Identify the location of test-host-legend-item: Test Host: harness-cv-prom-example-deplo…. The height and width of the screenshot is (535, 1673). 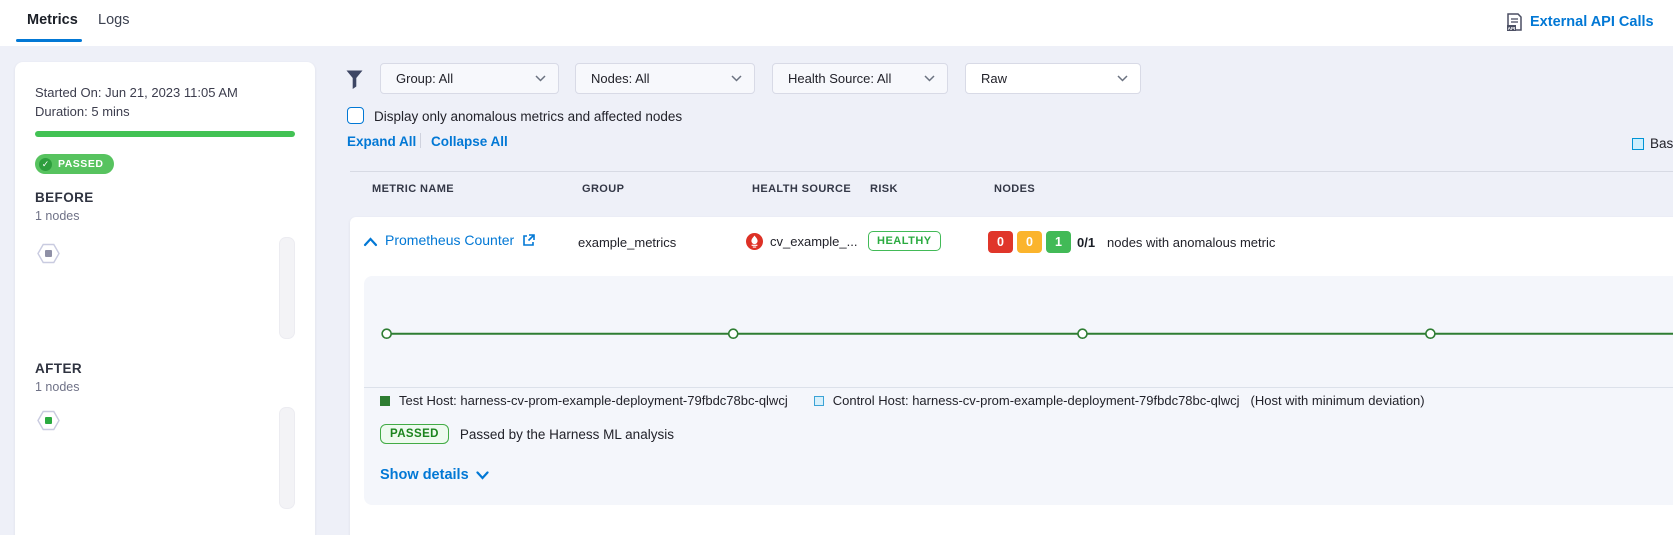
(584, 400).